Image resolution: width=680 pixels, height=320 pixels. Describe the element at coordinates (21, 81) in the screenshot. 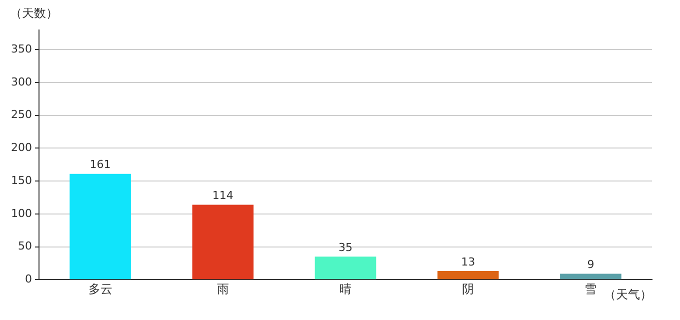

I see `y-tick-label: 300` at that location.